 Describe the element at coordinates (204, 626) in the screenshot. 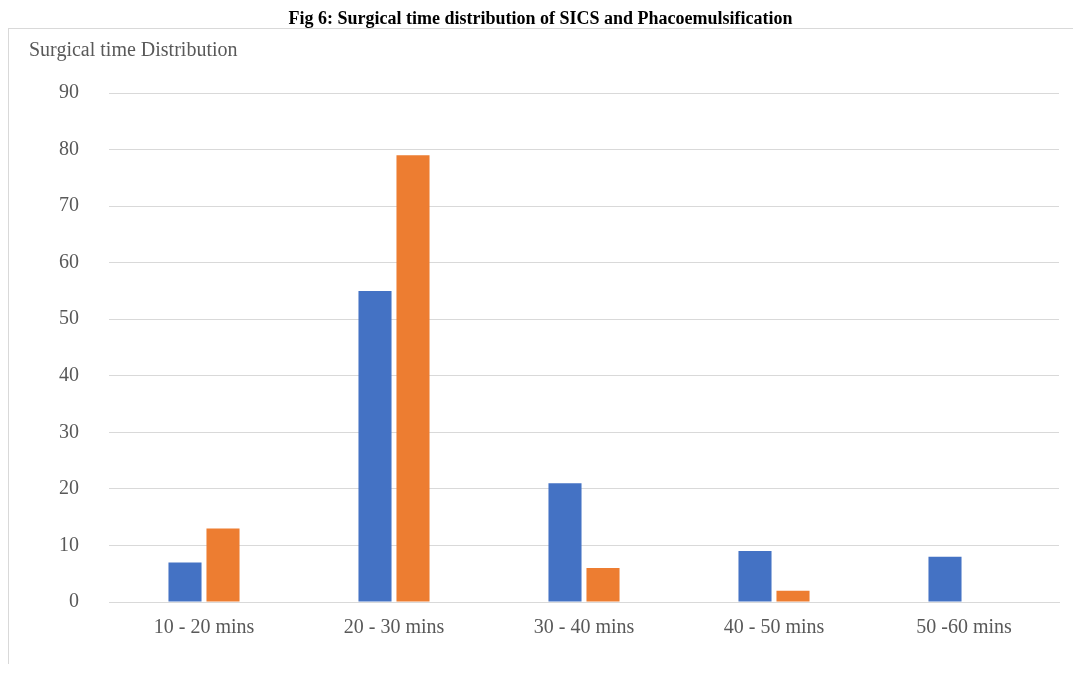

I see `x-tick-label: 10 - 20 mins` at that location.